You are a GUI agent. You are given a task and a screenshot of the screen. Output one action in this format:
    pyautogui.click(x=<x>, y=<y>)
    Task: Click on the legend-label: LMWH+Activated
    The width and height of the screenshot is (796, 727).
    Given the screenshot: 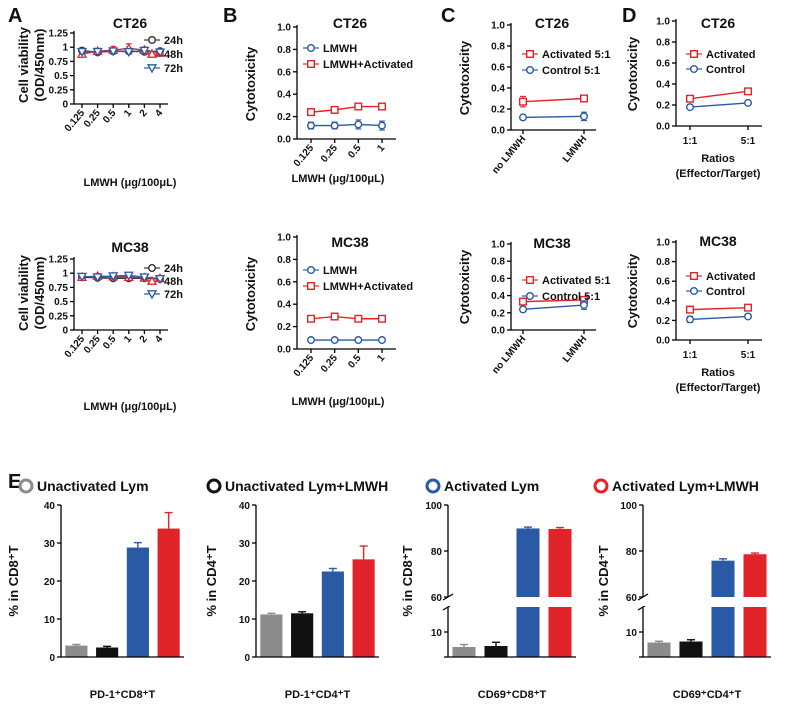 What is the action you would take?
    pyautogui.click(x=368, y=65)
    